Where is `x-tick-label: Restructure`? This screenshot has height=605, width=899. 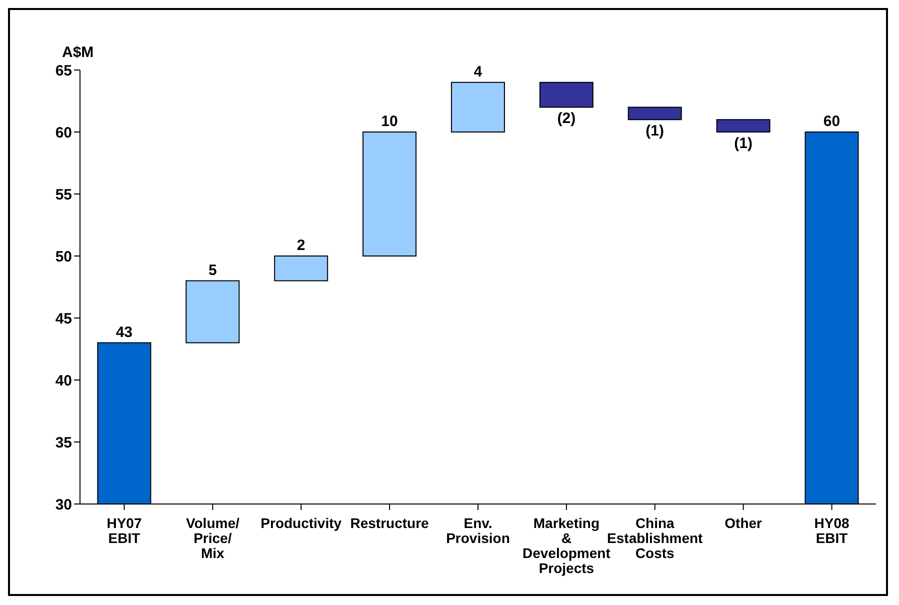
x-tick-label: Restructure is located at coordinates (390, 523).